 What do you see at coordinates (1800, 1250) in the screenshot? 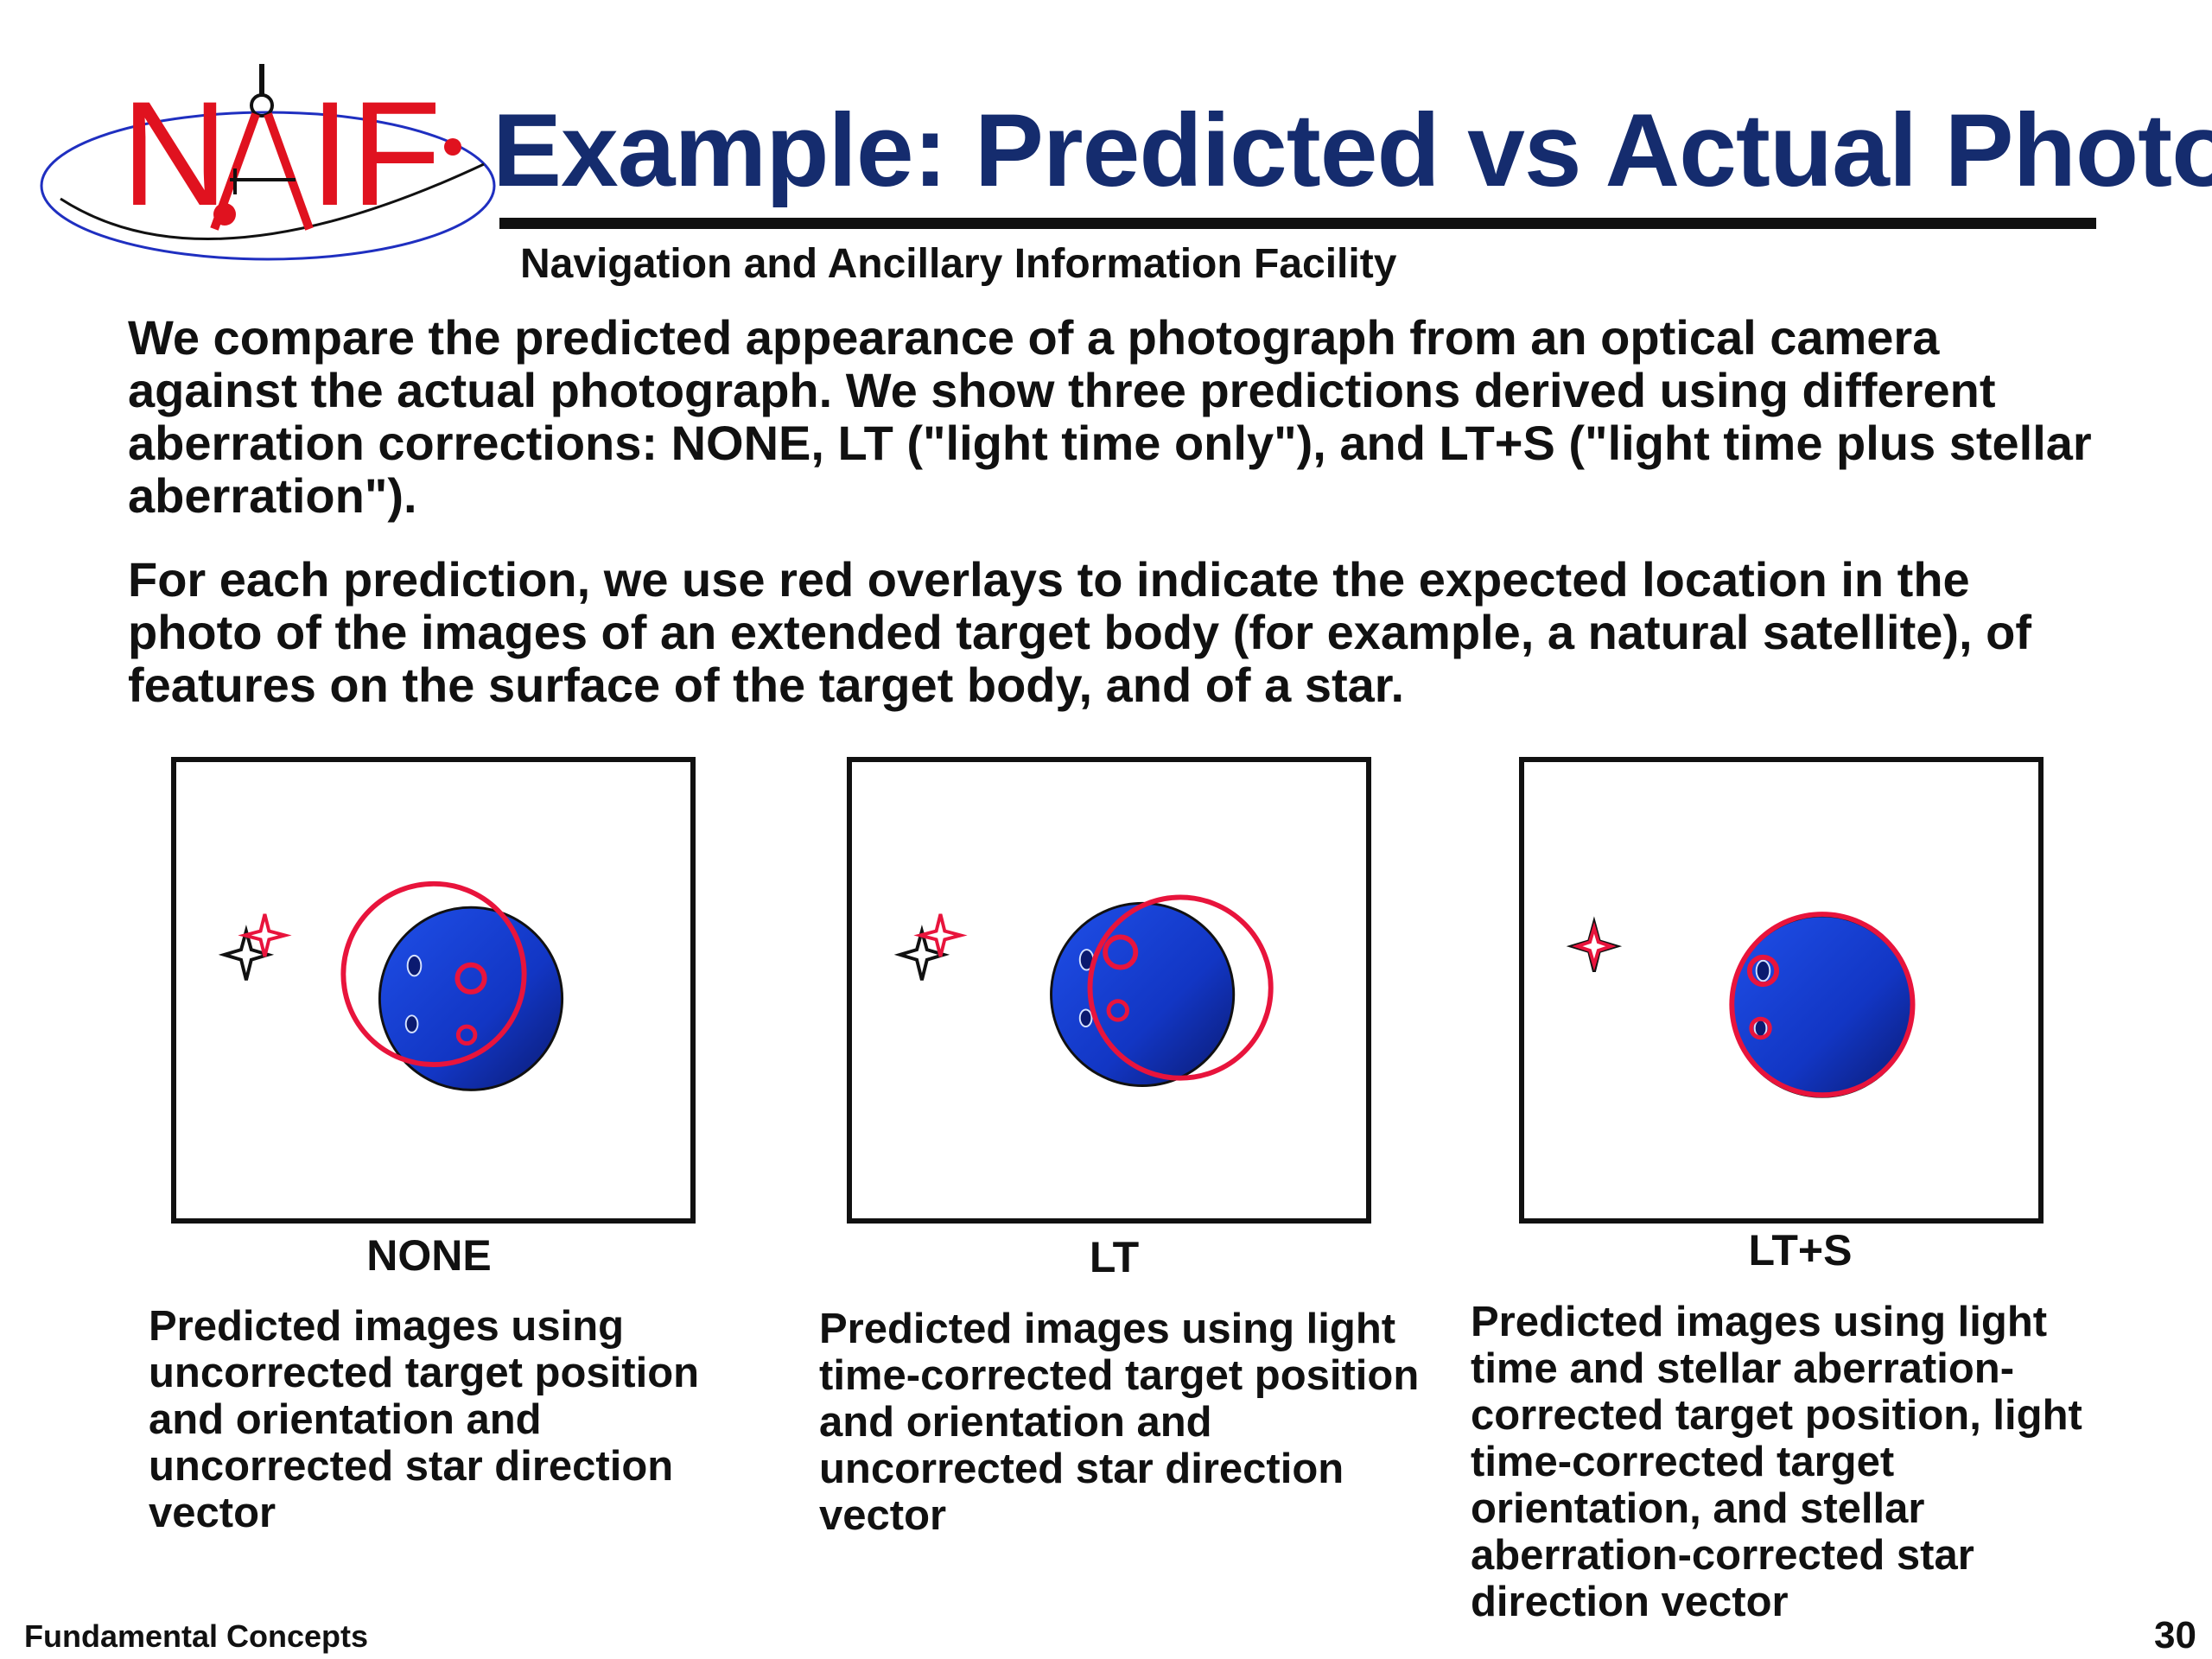
I see `panel-label-lt-s: LT+S` at bounding box center [1800, 1250].